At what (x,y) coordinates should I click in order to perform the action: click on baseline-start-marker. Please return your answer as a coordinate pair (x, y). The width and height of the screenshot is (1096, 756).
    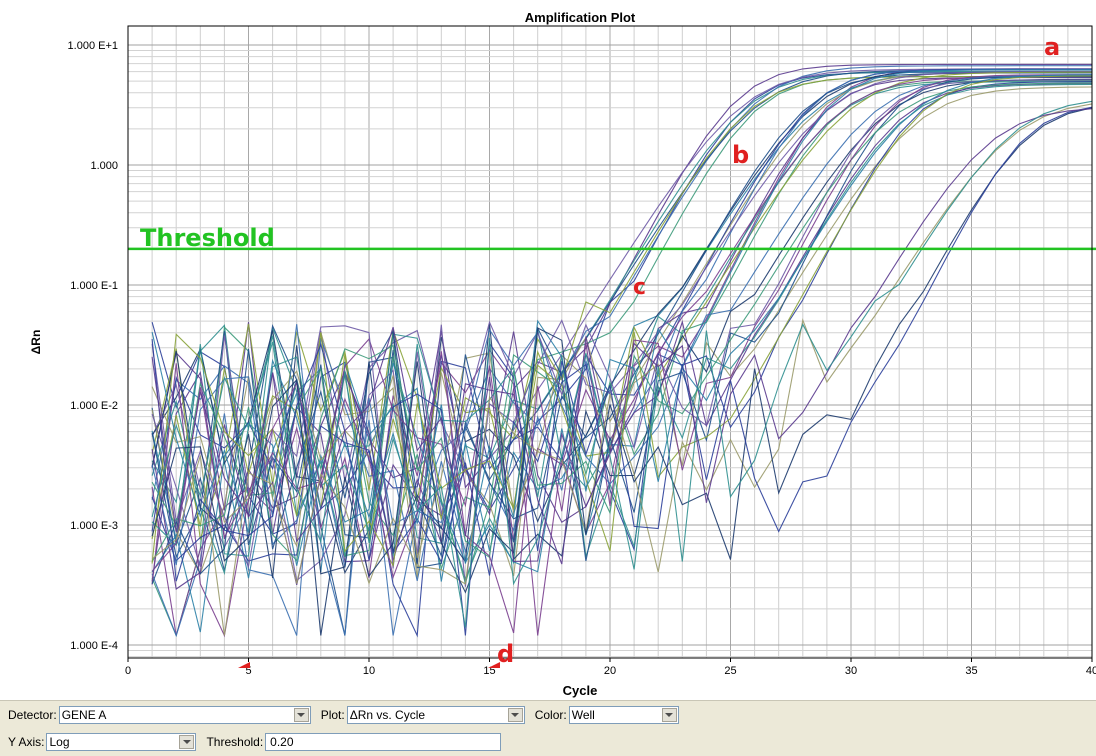
    Looking at the image, I should click on (244, 665).